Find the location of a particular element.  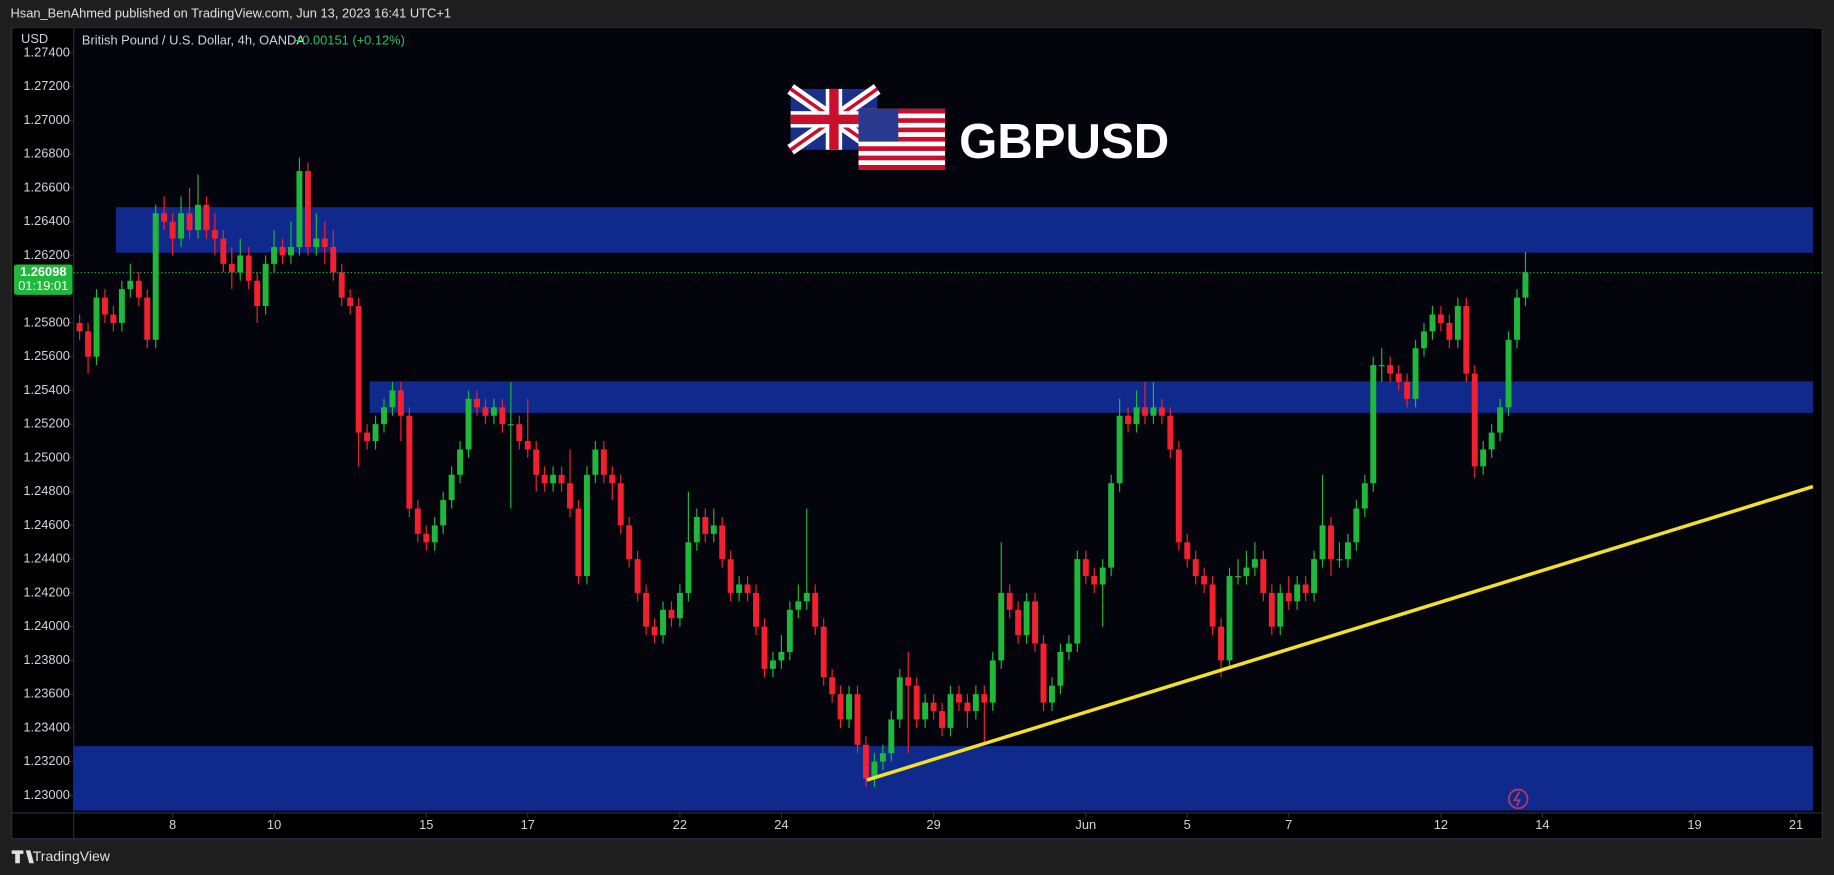

y-tick-label: 1.26200 is located at coordinates (46, 254).